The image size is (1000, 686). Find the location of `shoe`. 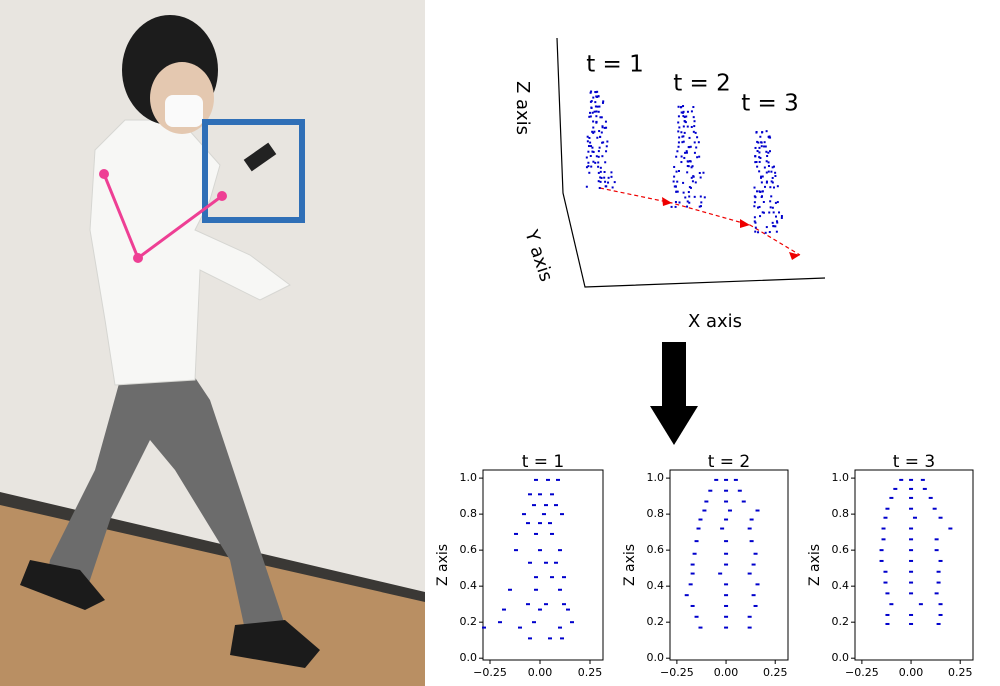

shoe is located at coordinates (62, 585).